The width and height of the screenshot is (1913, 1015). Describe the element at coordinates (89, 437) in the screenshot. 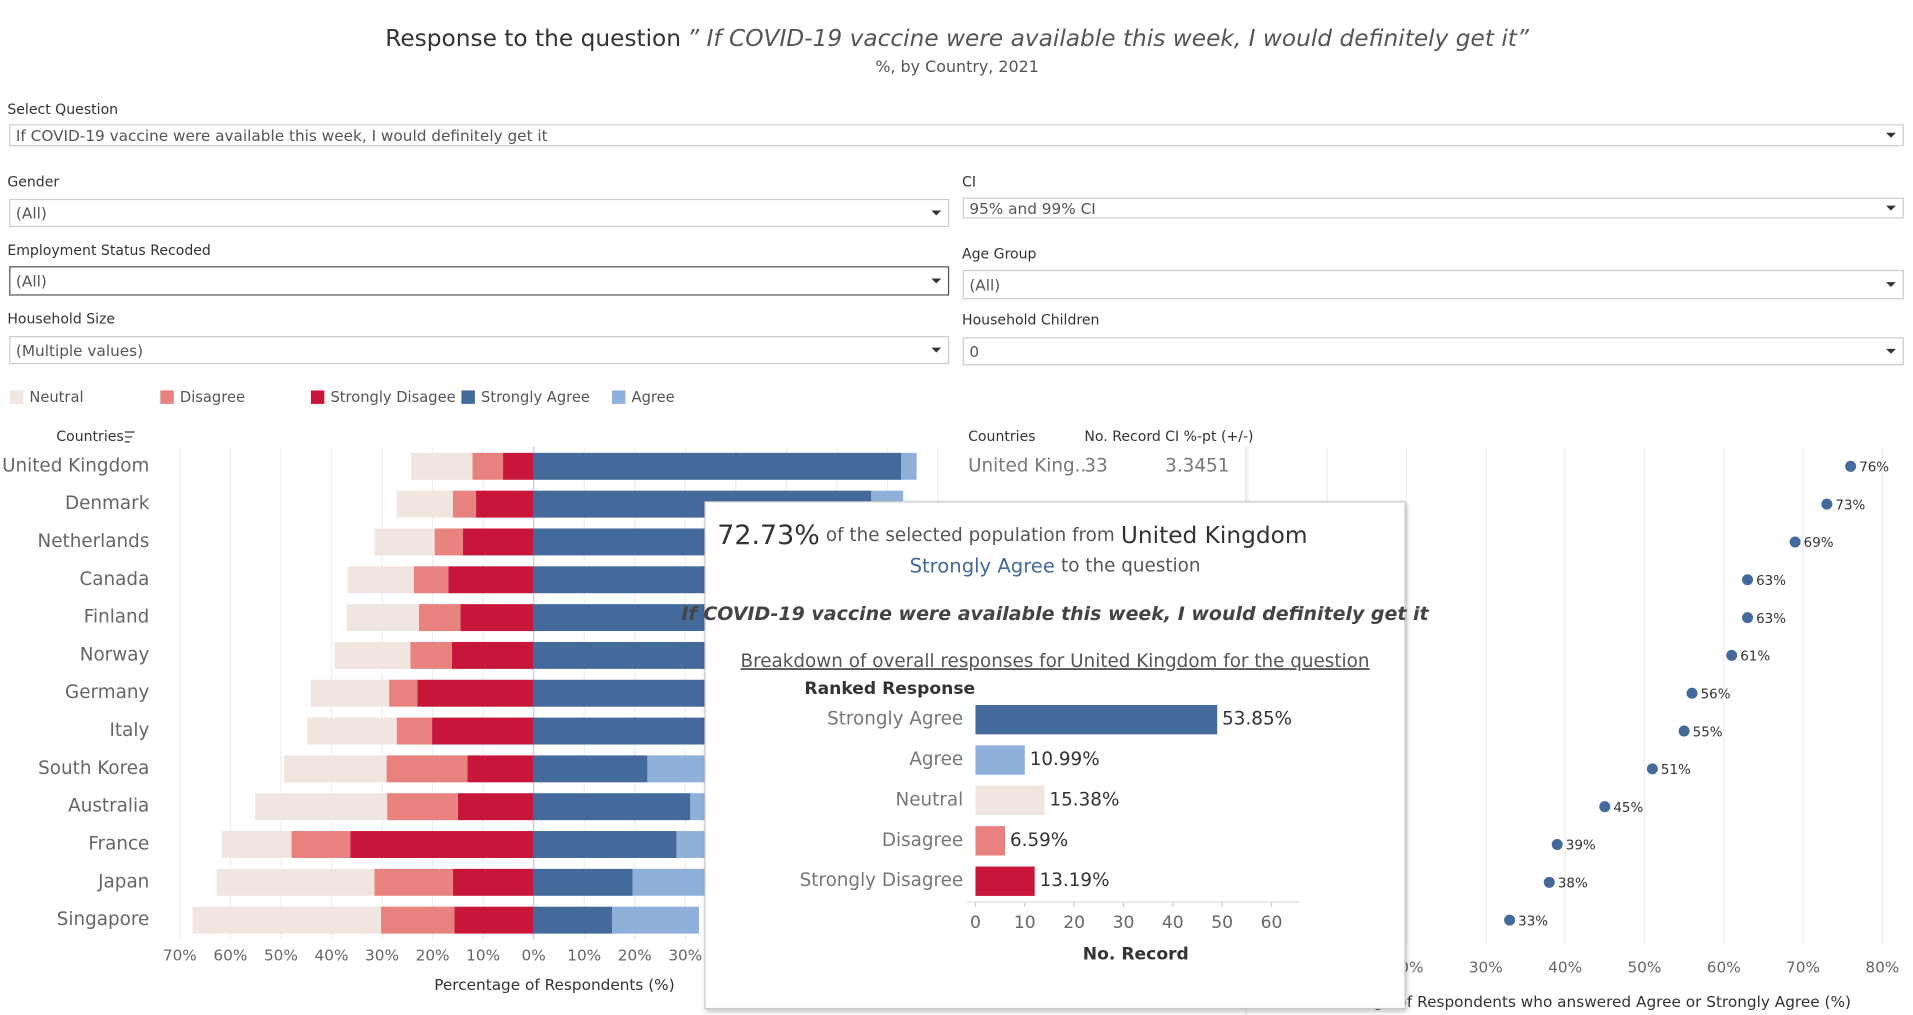

I see `y-axis-title: Countries` at that location.